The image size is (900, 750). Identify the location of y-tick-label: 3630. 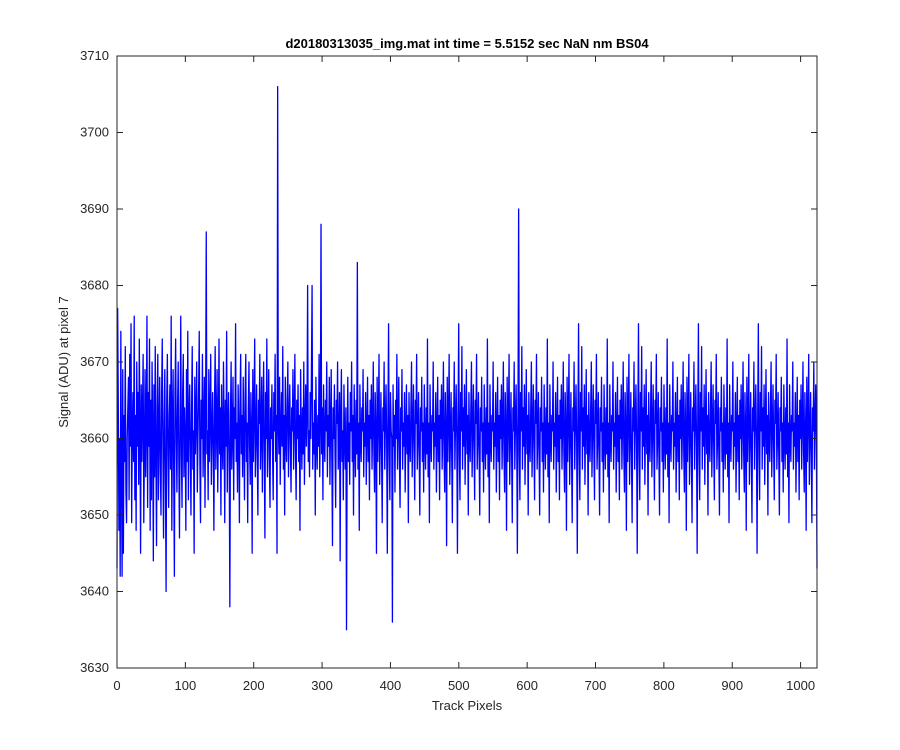
(94, 667).